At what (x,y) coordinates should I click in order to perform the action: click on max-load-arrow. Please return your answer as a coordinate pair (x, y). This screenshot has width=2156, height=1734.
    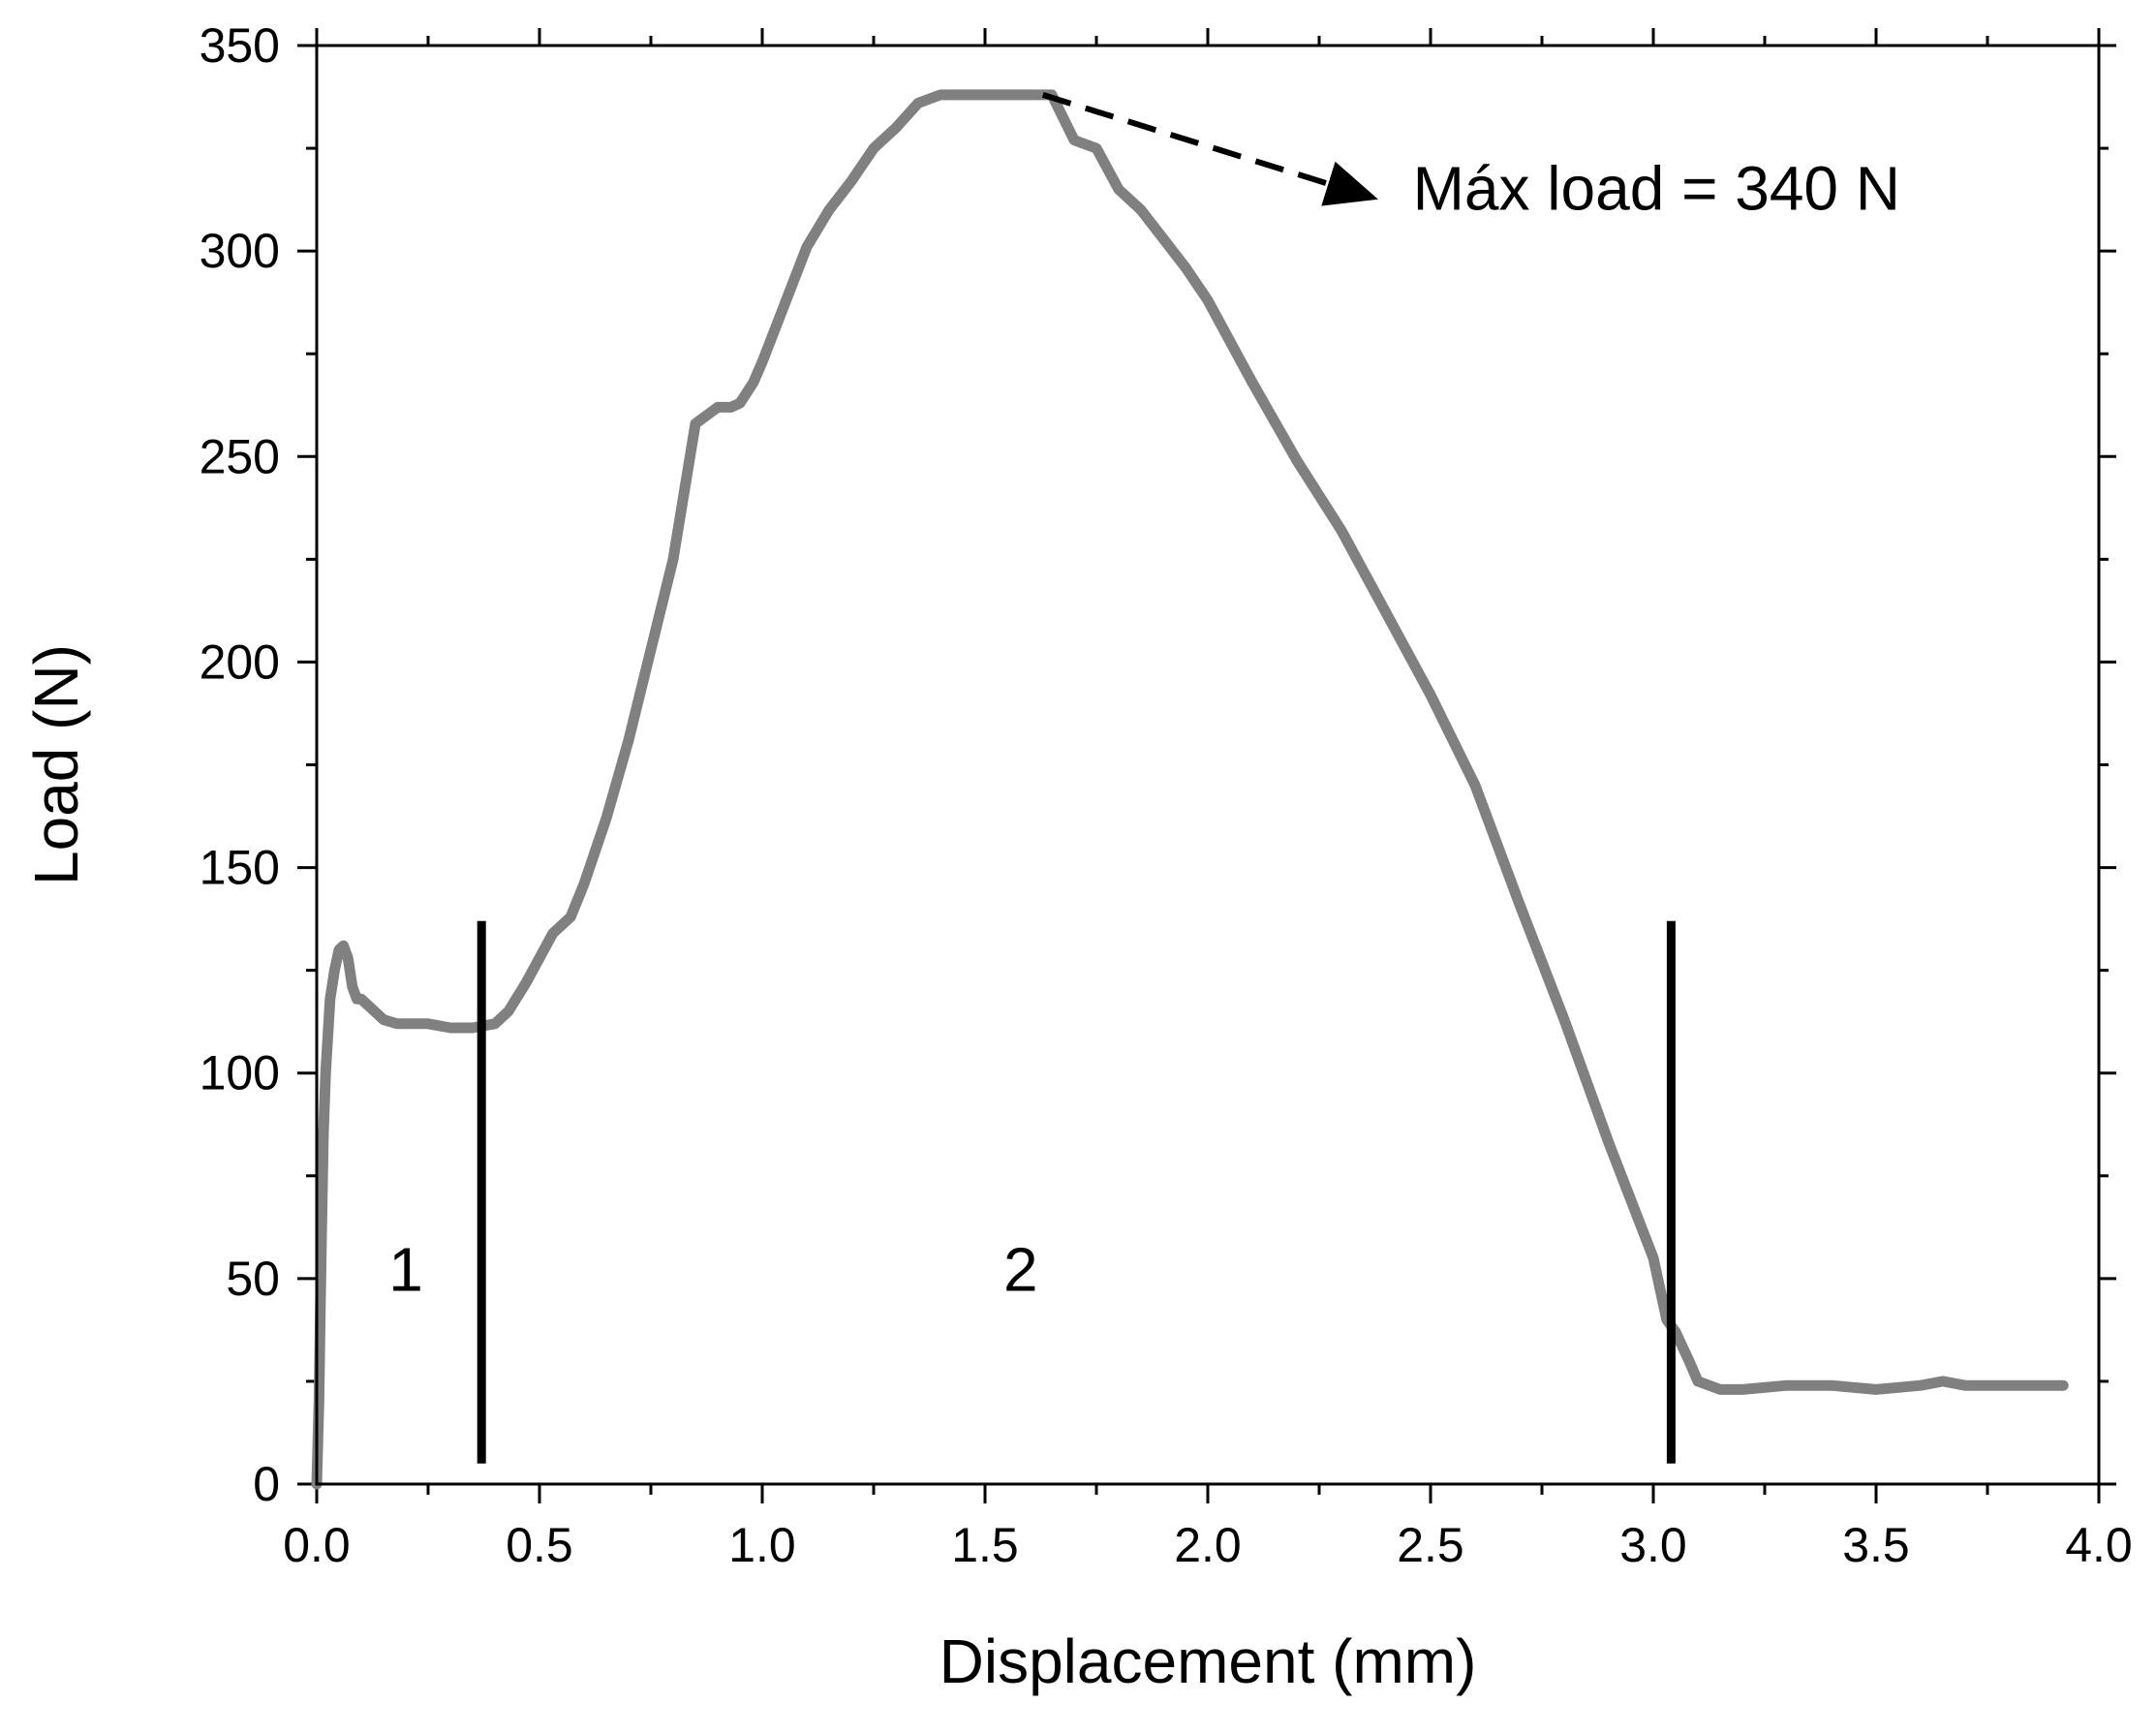
    Looking at the image, I should click on (1209, 149).